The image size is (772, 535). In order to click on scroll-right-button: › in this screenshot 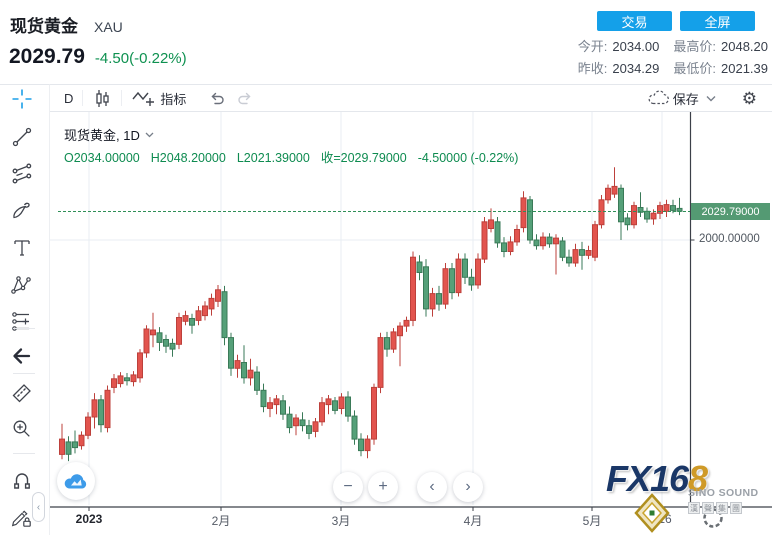, I will do `click(468, 487)`.